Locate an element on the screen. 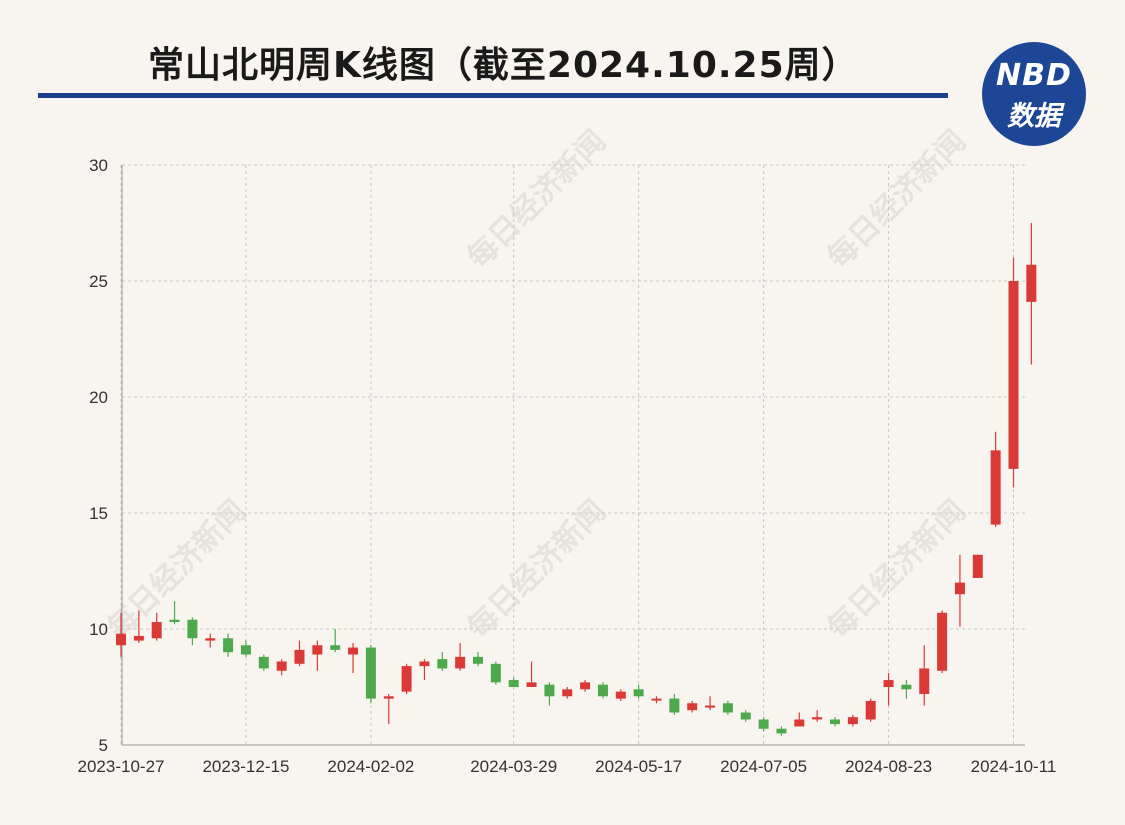 The height and width of the screenshot is (825, 1125). chart-title: 常山北明周K线图（截至2024.10.25周） is located at coordinates (503, 65).